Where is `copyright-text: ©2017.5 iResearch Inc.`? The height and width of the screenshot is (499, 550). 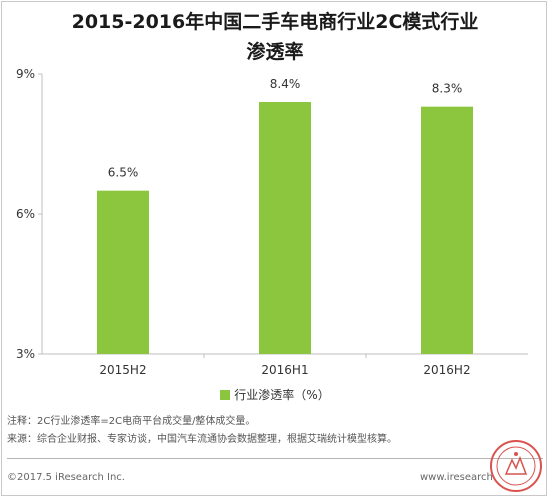 copyright-text: ©2017.5 iResearch Inc. is located at coordinates (66, 477).